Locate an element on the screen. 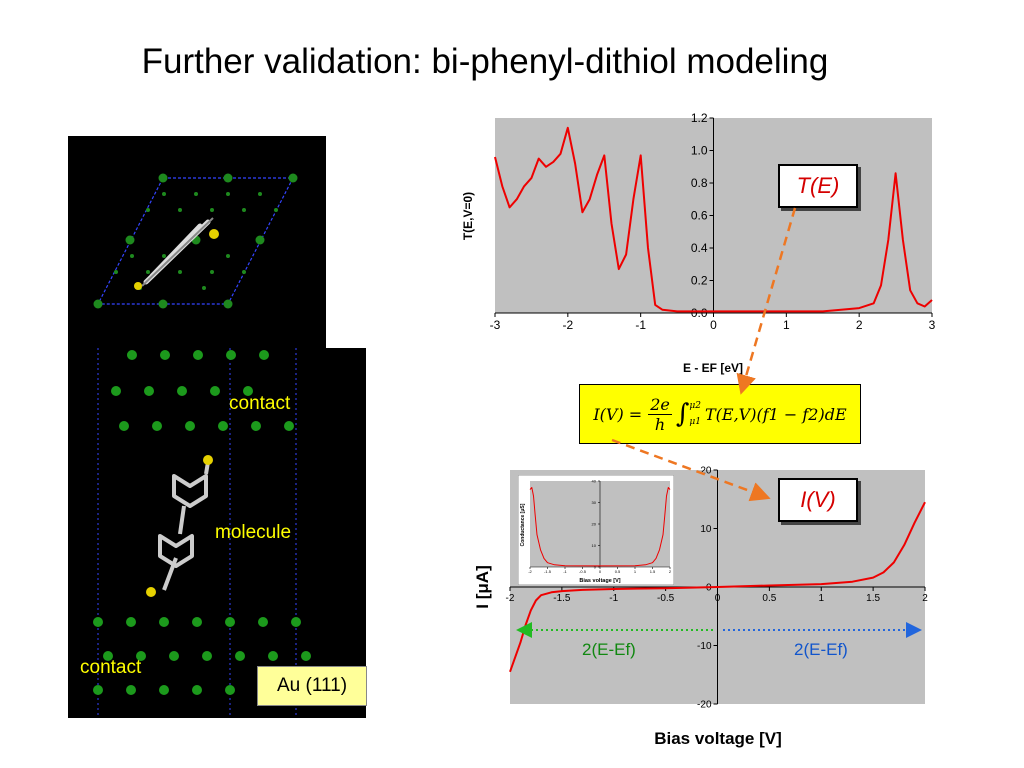  y-tick-label: 40 is located at coordinates (594, 480).